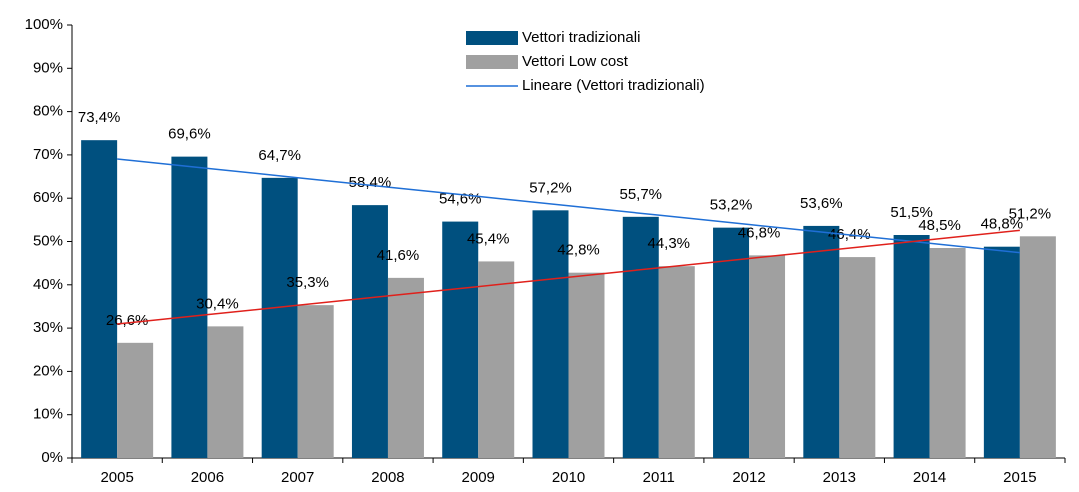  Describe the element at coordinates (189, 134) in the screenshot. I see `data-label: 69,6%` at that location.